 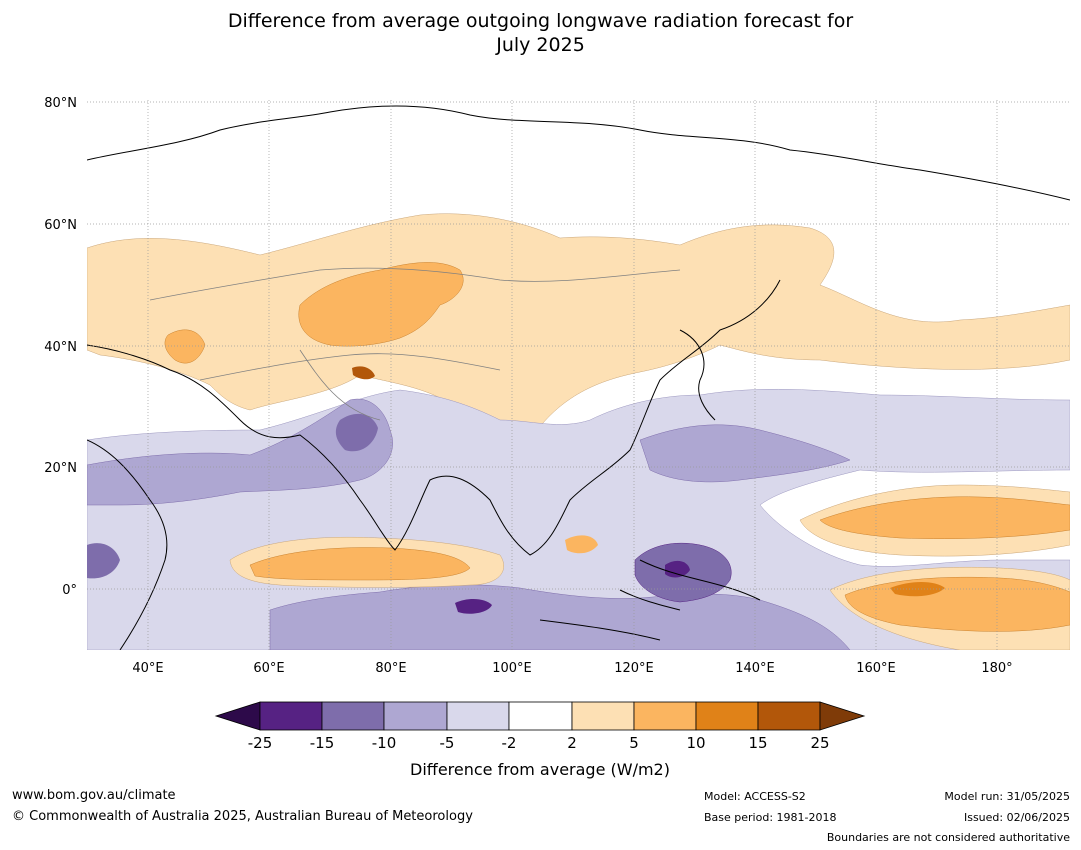 I want to click on colorbar-ticks: -25 -15 -10 -5 -2 2 5 10 15 25, so click(x=539, y=743).